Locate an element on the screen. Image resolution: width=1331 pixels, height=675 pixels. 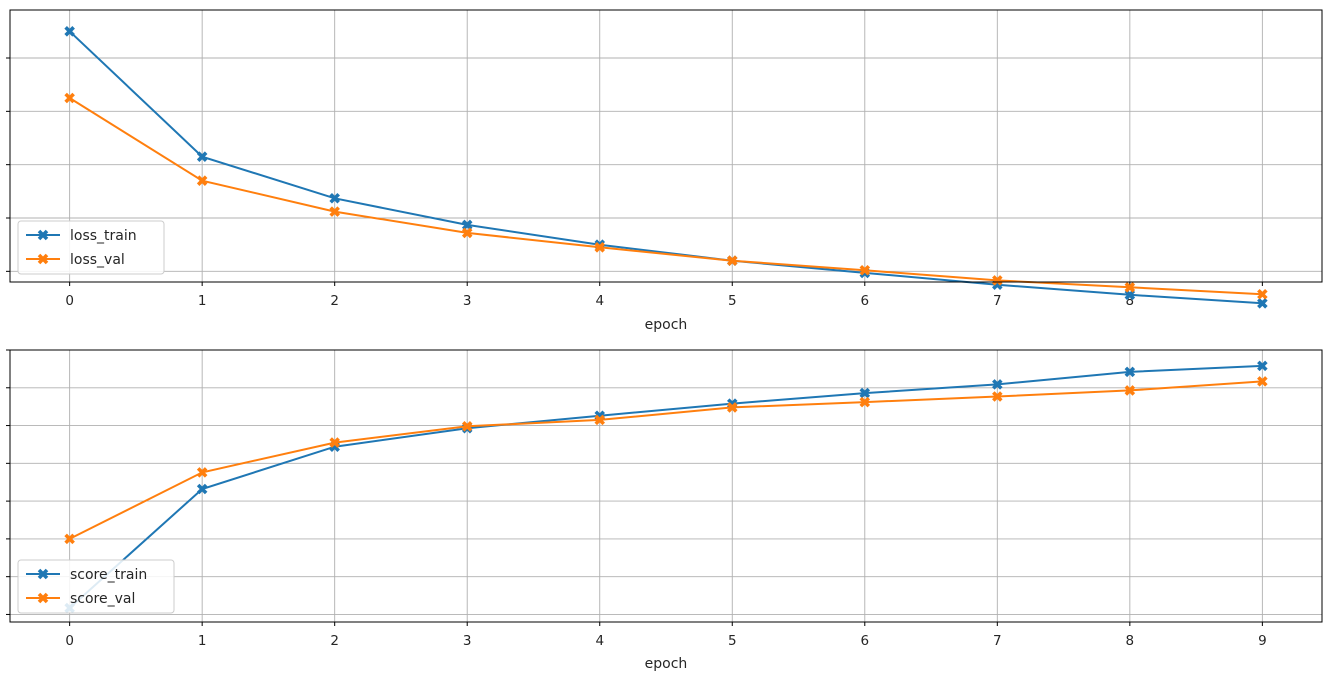
legend: score_train score_val is located at coordinates (96, 586).